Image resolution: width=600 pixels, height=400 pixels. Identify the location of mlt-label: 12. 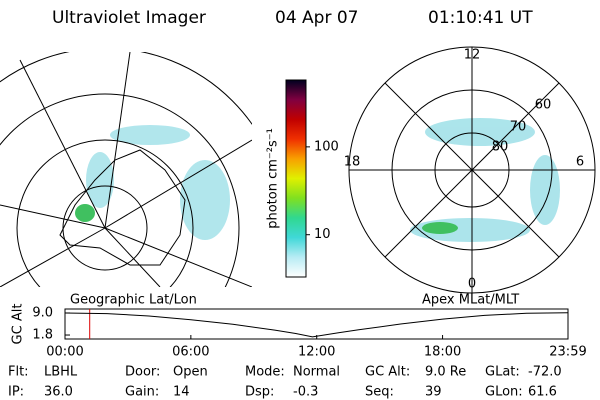
(472, 55).